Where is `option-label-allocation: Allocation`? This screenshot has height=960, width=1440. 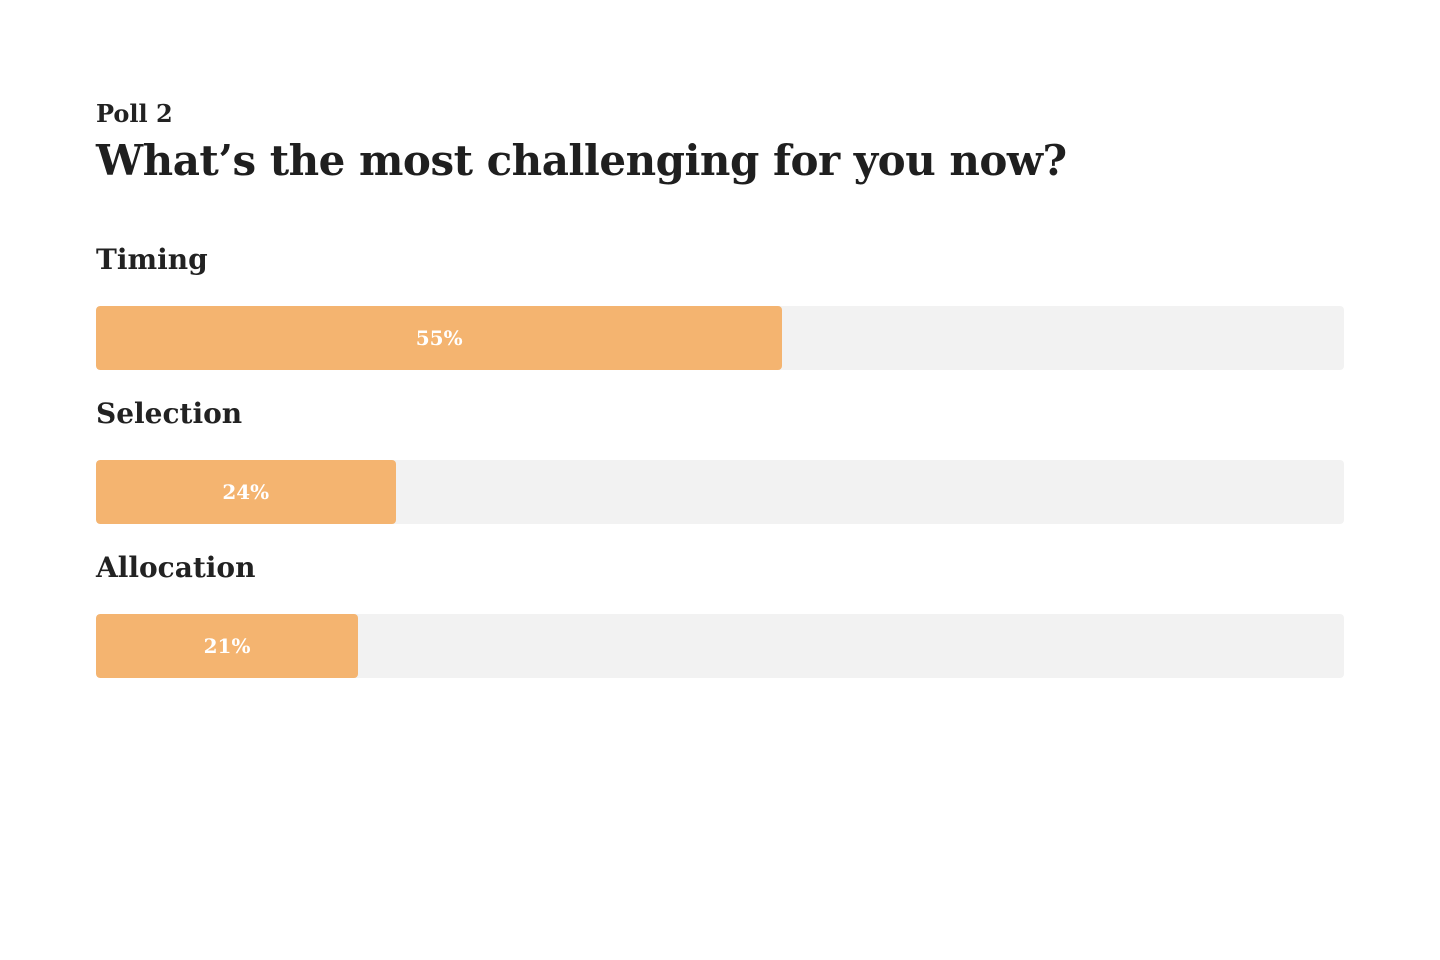 option-label-allocation: Allocation is located at coordinates (176, 567).